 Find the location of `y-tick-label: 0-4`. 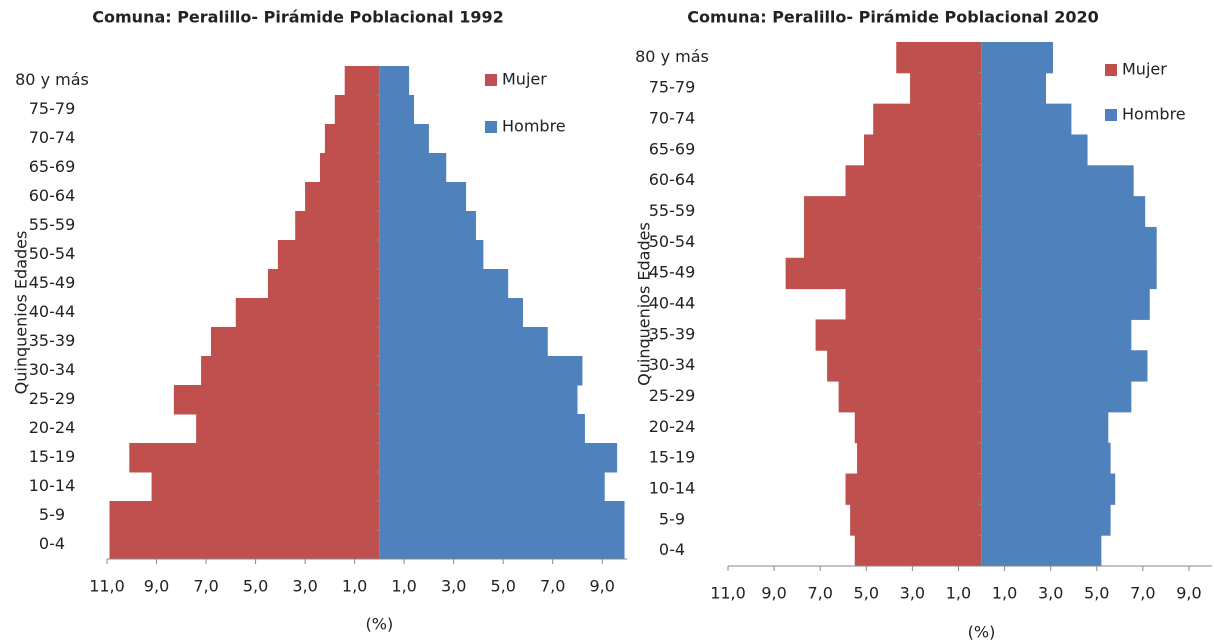

y-tick-label: 0-4 is located at coordinates (52, 543).